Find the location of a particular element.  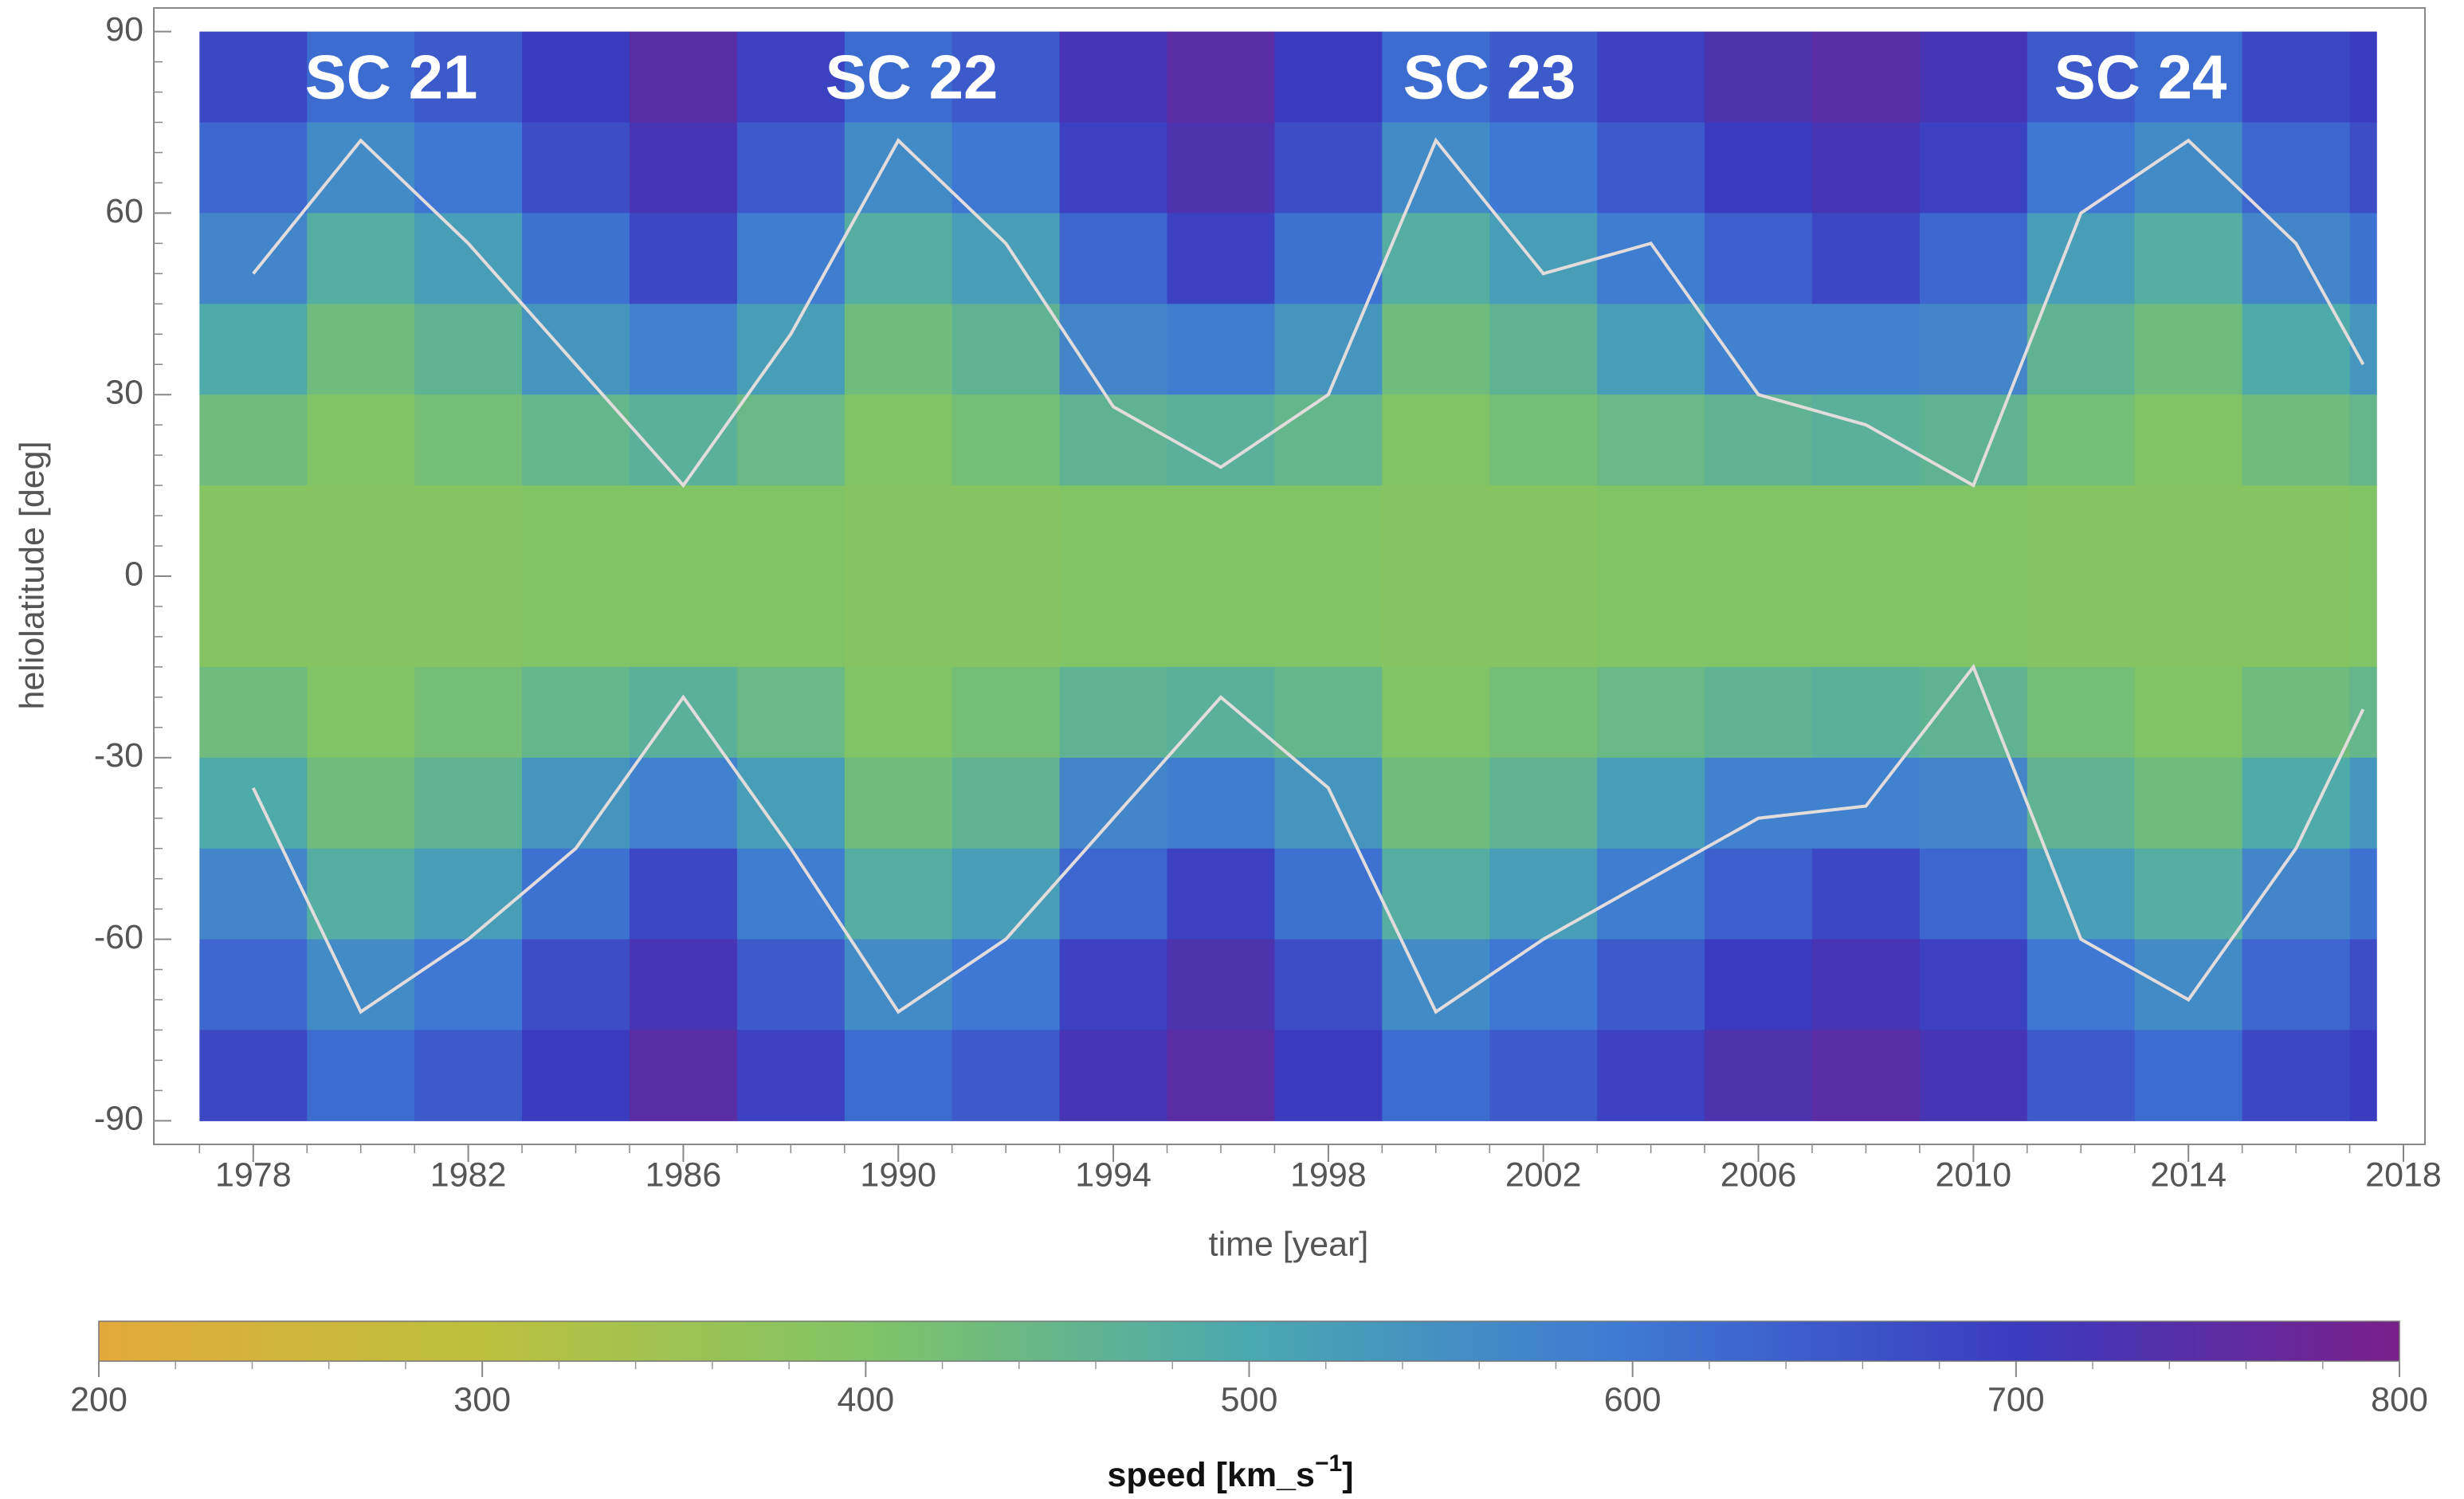

x-tick-label: 2018 is located at coordinates (2403, 1175).